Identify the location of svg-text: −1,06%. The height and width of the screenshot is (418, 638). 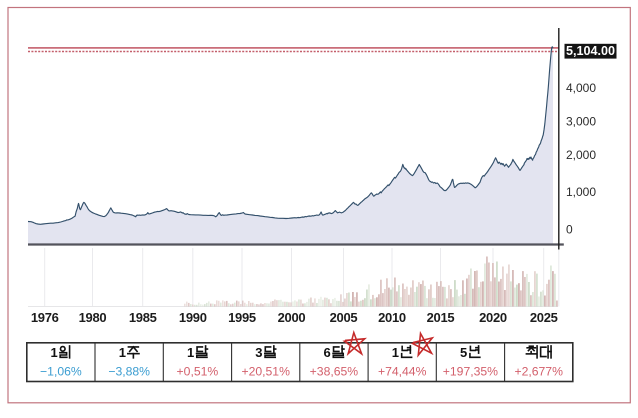
(61, 372).